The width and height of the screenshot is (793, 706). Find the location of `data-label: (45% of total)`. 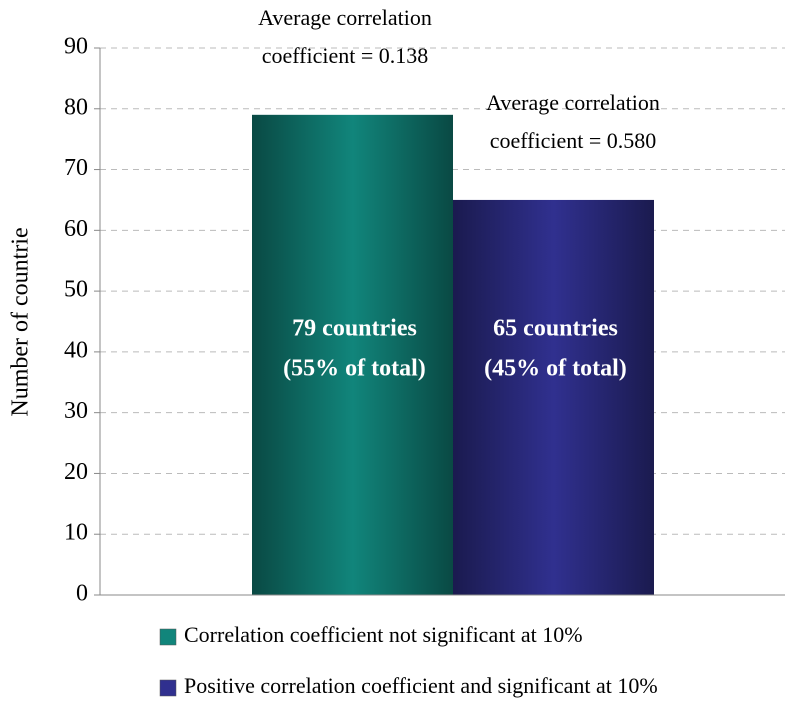

data-label: (45% of total) is located at coordinates (555, 369).